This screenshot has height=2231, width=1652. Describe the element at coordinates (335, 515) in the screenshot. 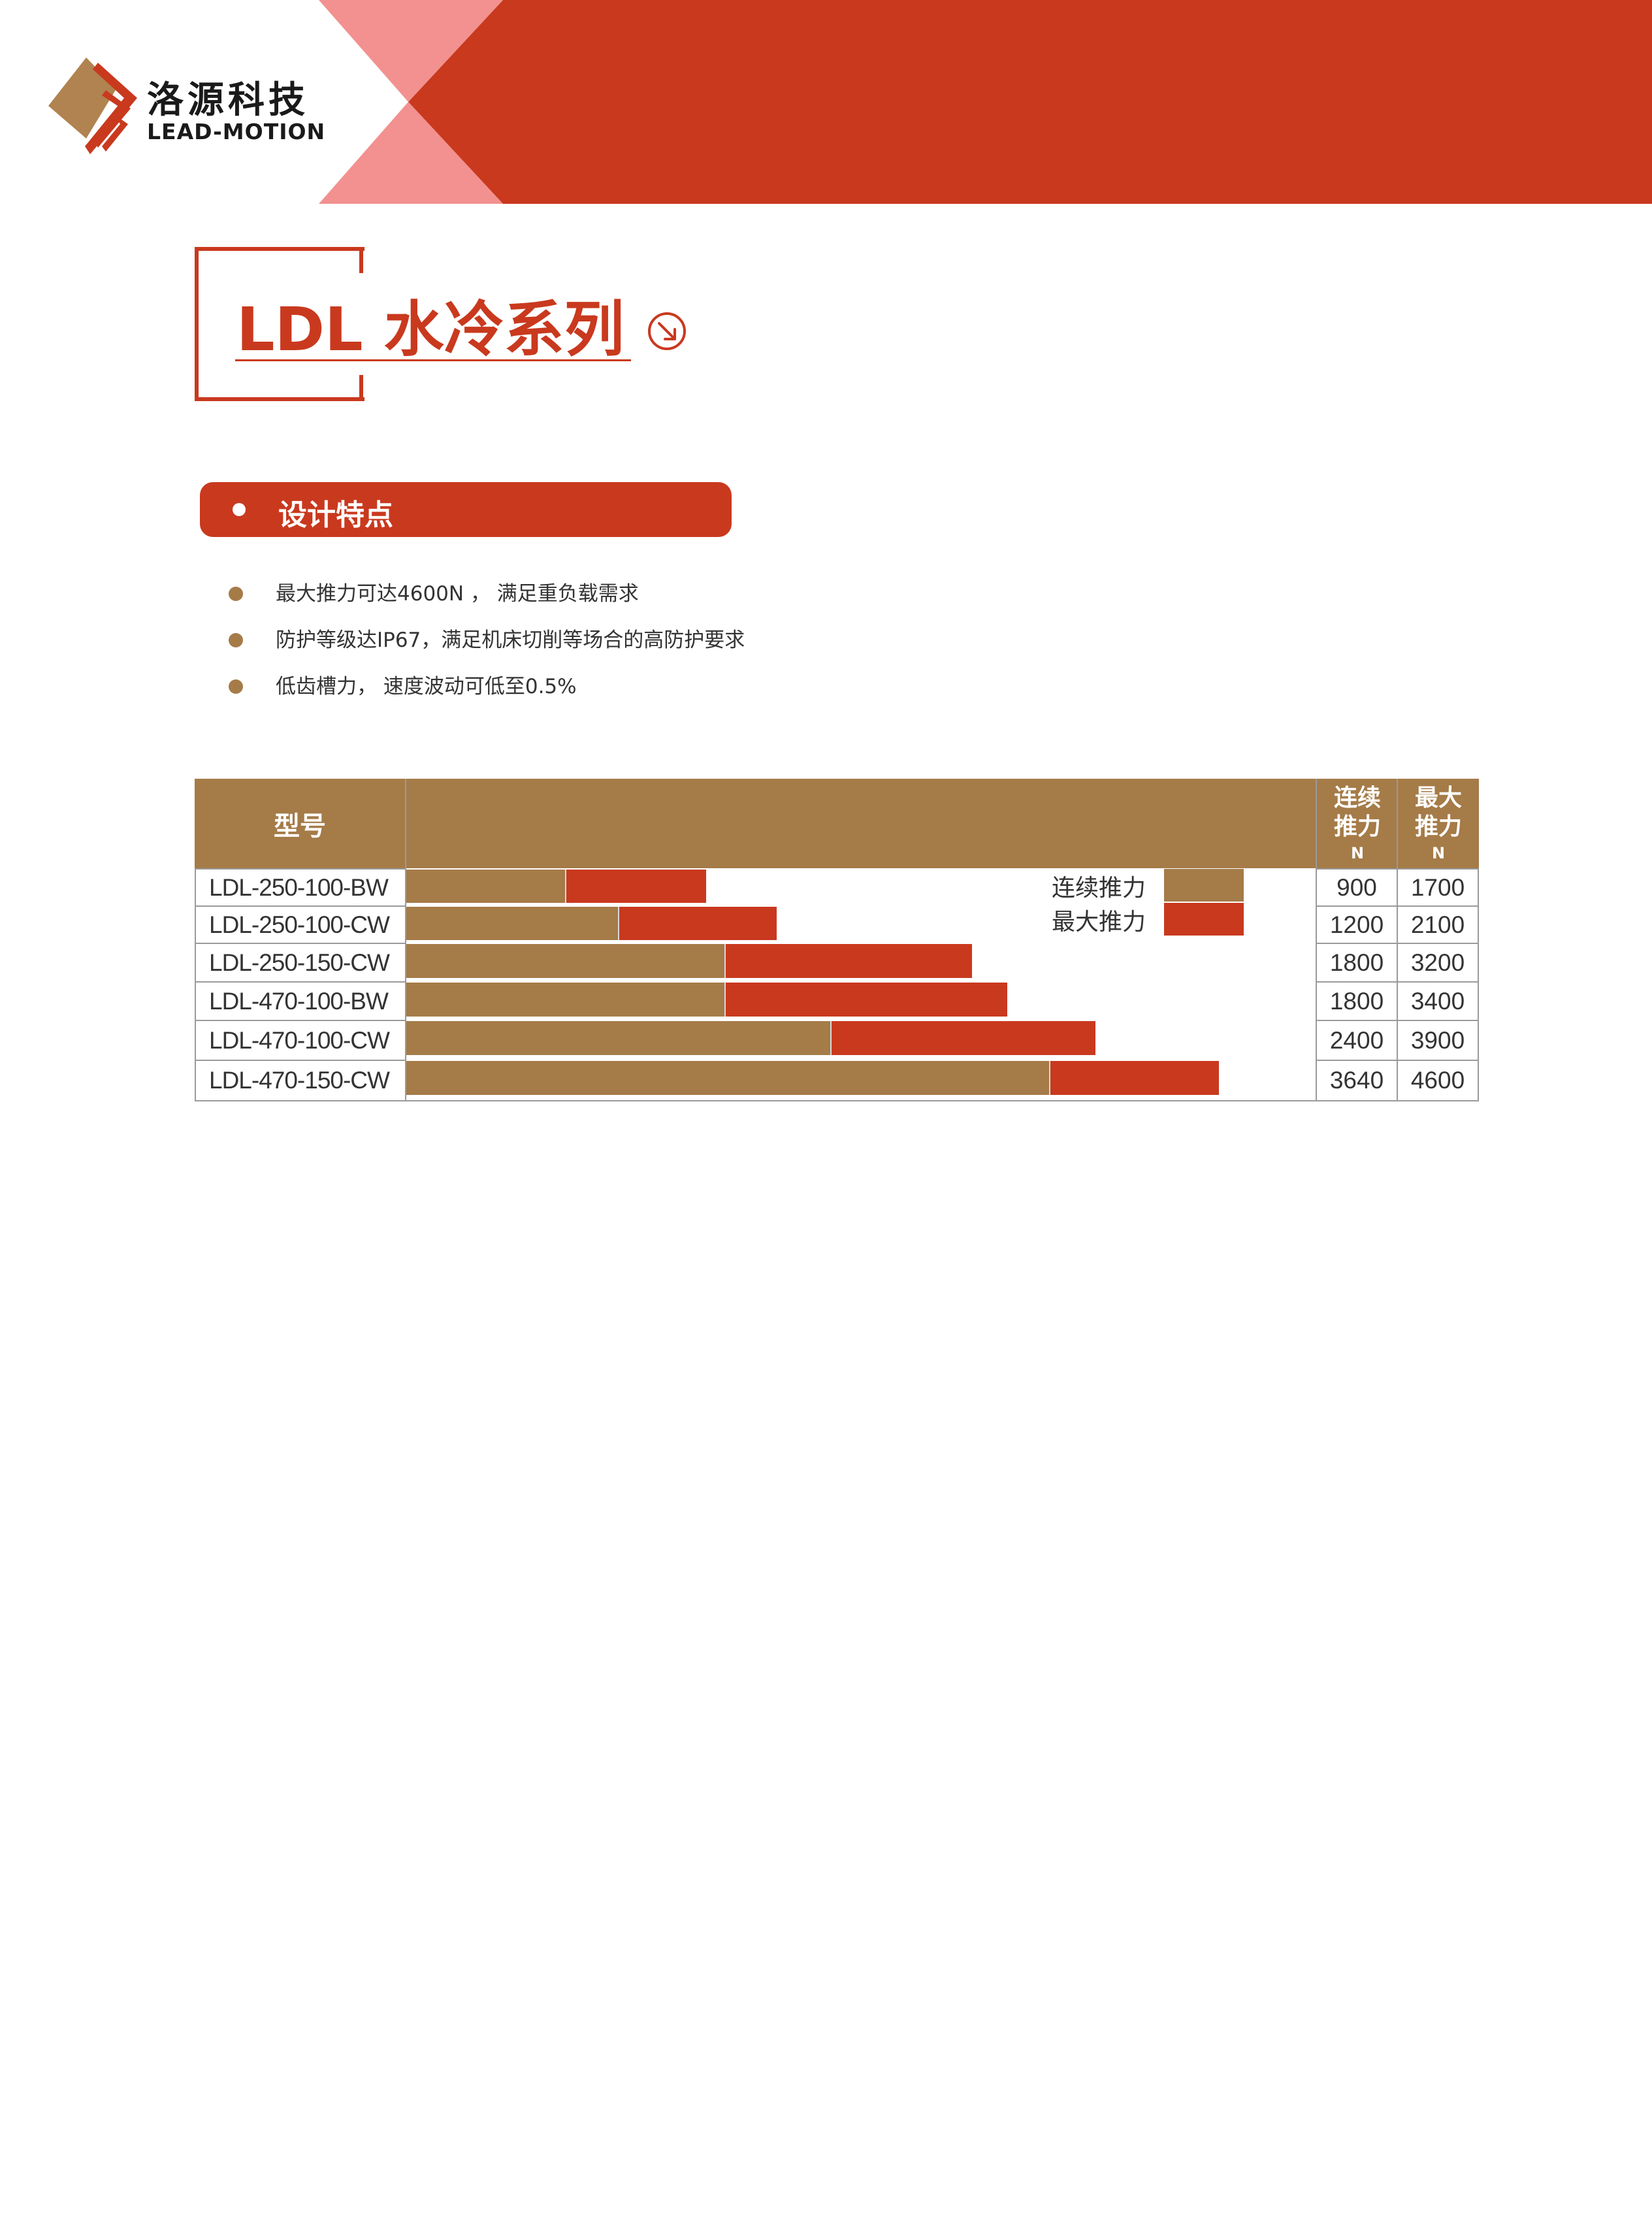

I see `features-heading: 设计特点` at that location.